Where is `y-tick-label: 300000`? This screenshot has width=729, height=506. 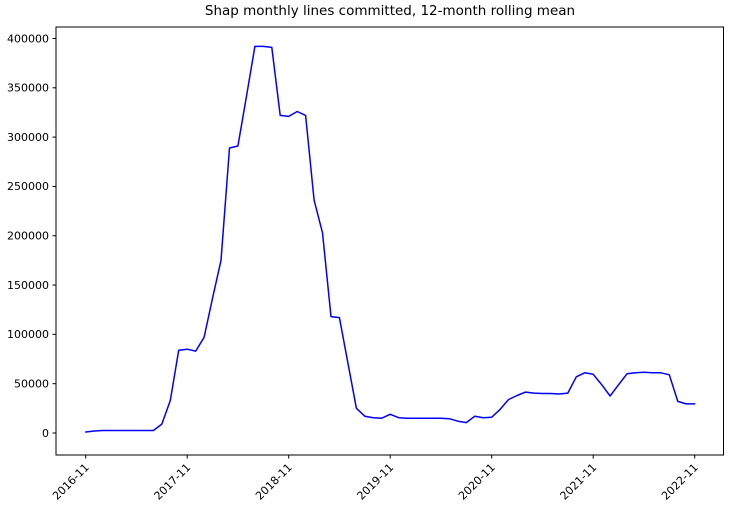 y-tick-label: 300000 is located at coordinates (28, 137).